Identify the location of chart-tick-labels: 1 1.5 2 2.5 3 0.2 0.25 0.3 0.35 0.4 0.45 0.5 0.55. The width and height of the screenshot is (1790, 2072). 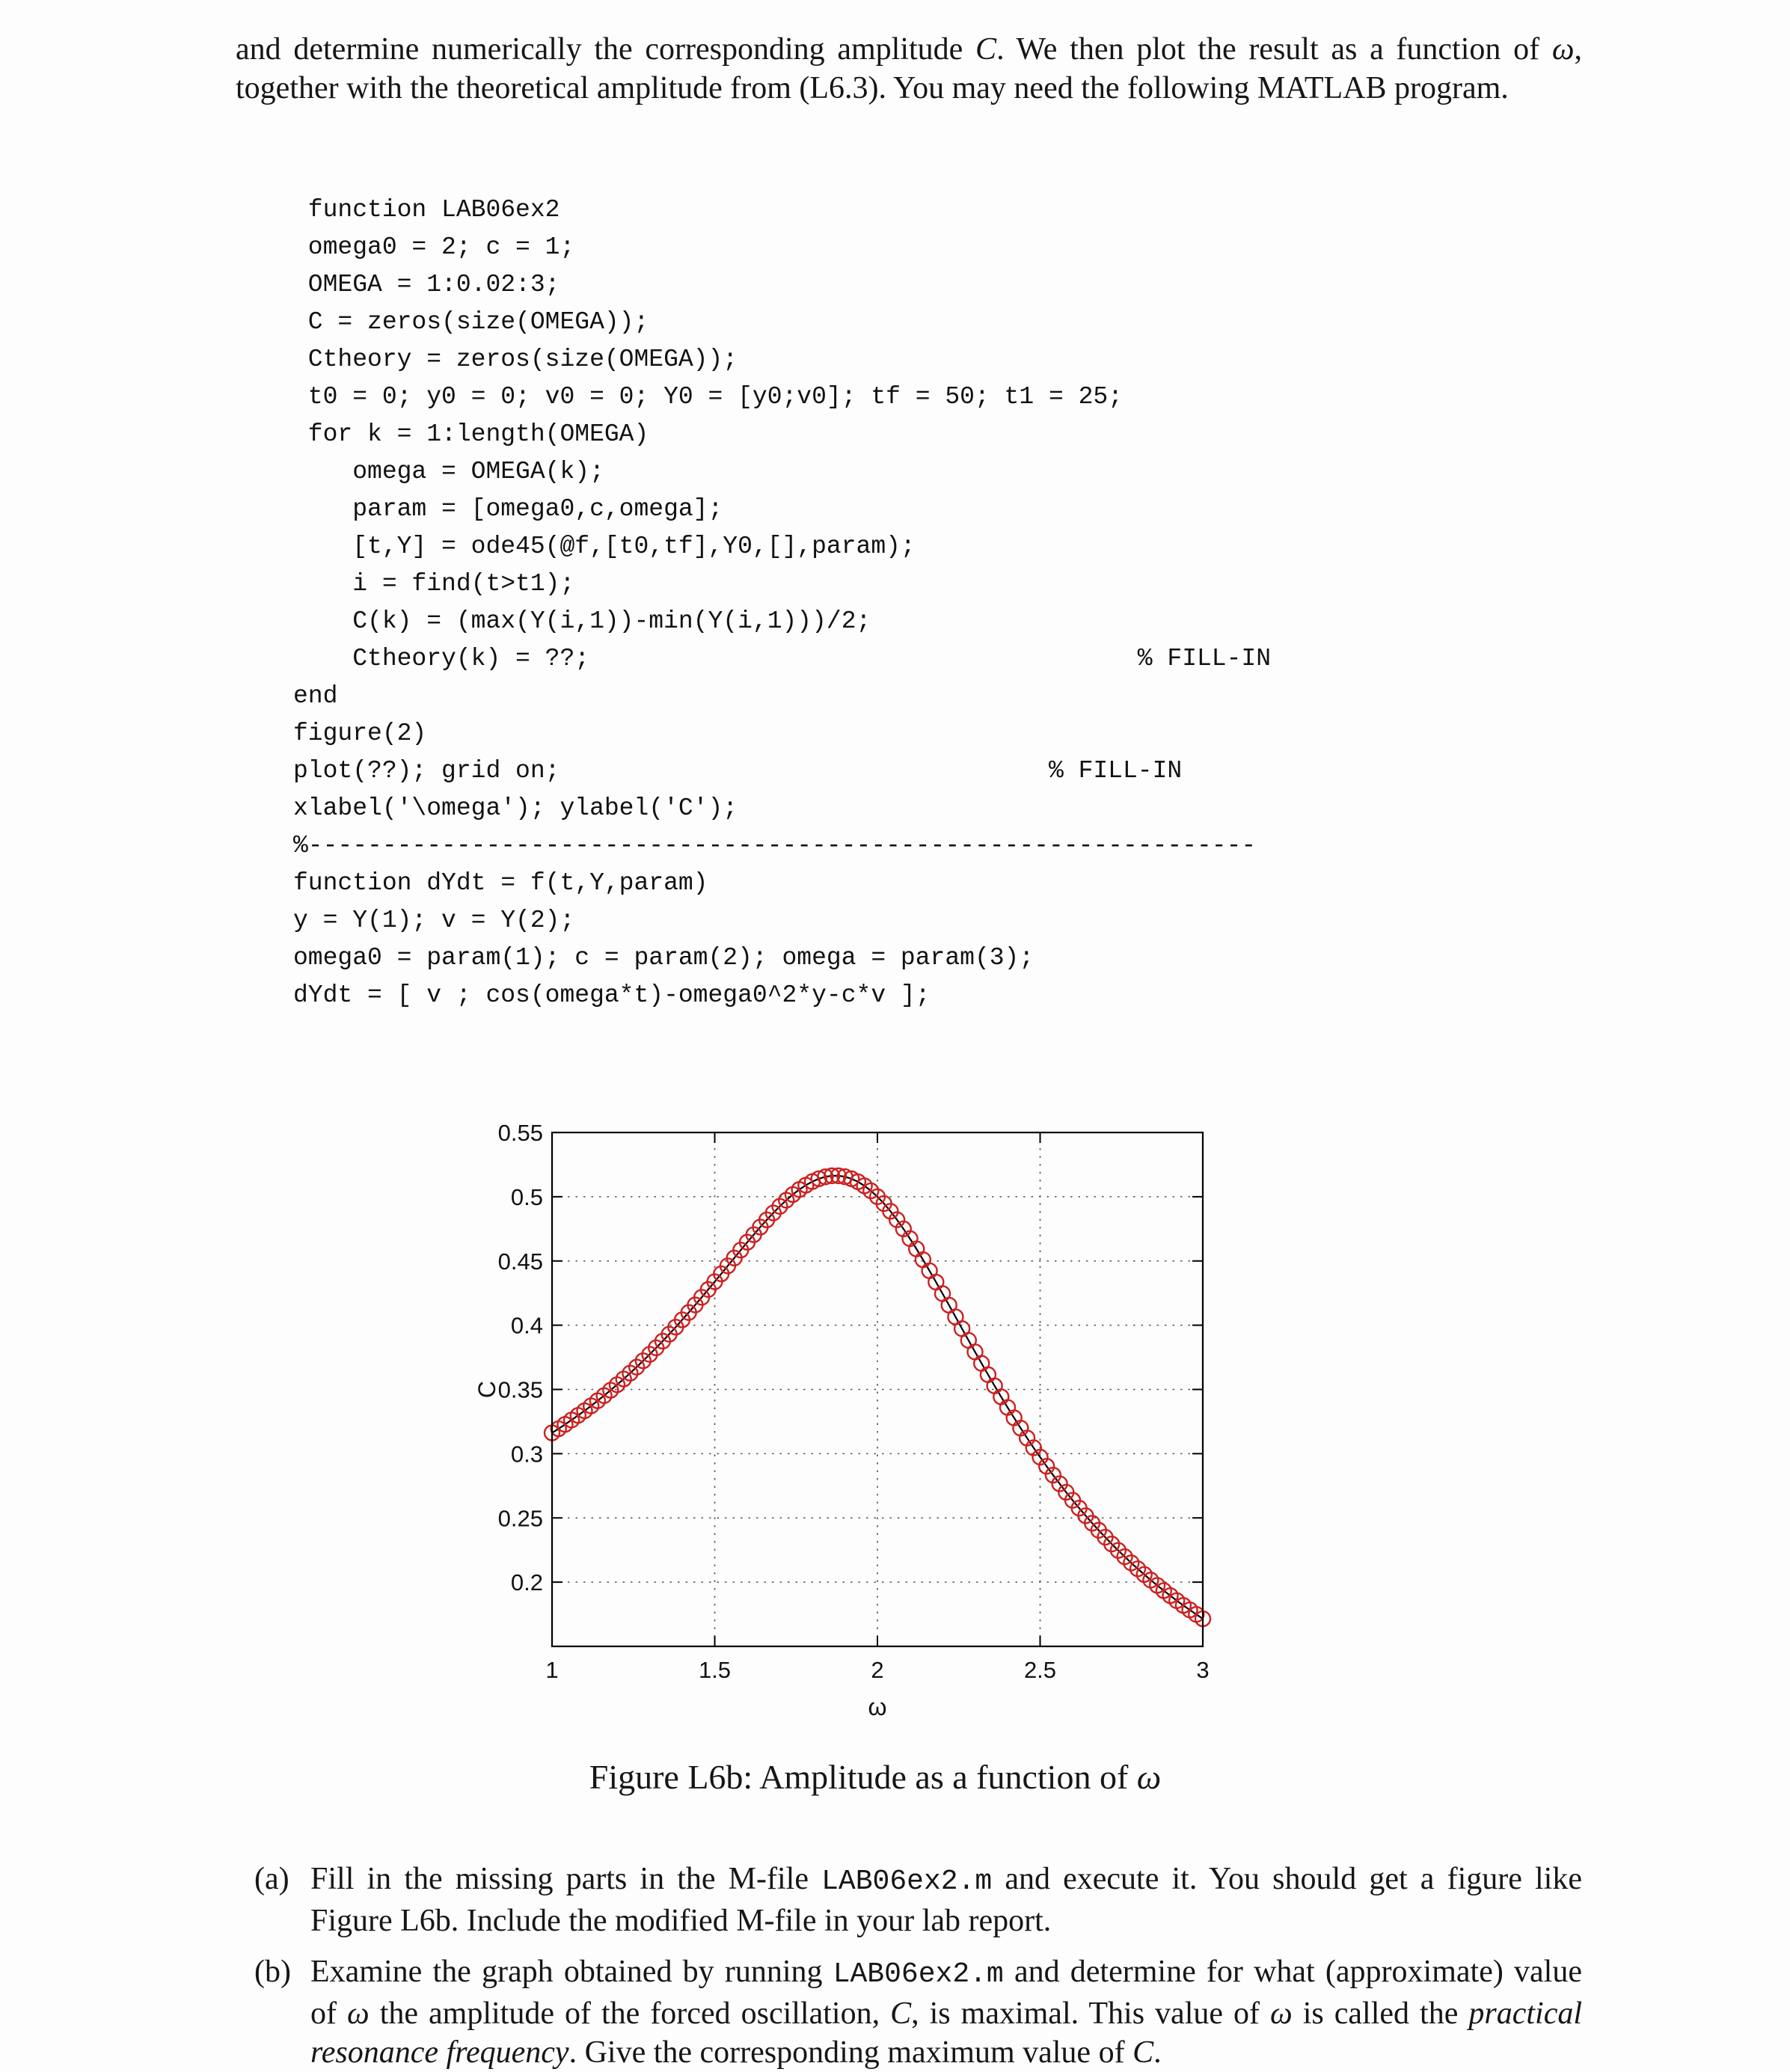
(854, 1401).